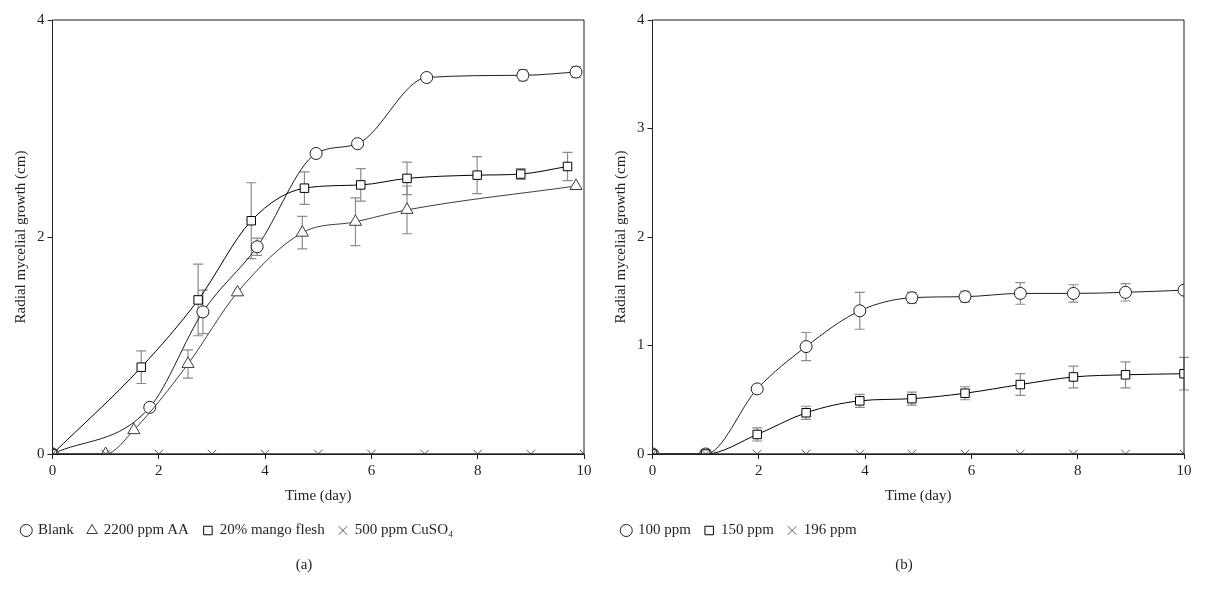 Image resolution: width=1208 pixels, height=600 pixels. Describe the element at coordinates (747, 529) in the screenshot. I see `legend-label: 150 ppm` at that location.